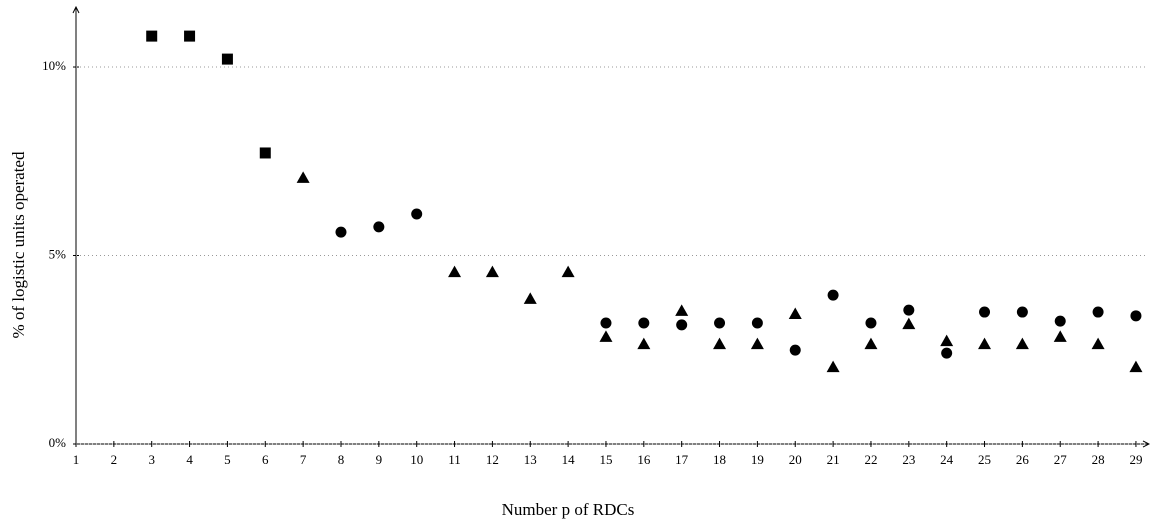 The height and width of the screenshot is (526, 1153). What do you see at coordinates (719, 459) in the screenshot?
I see `x-tick-label: 18` at bounding box center [719, 459].